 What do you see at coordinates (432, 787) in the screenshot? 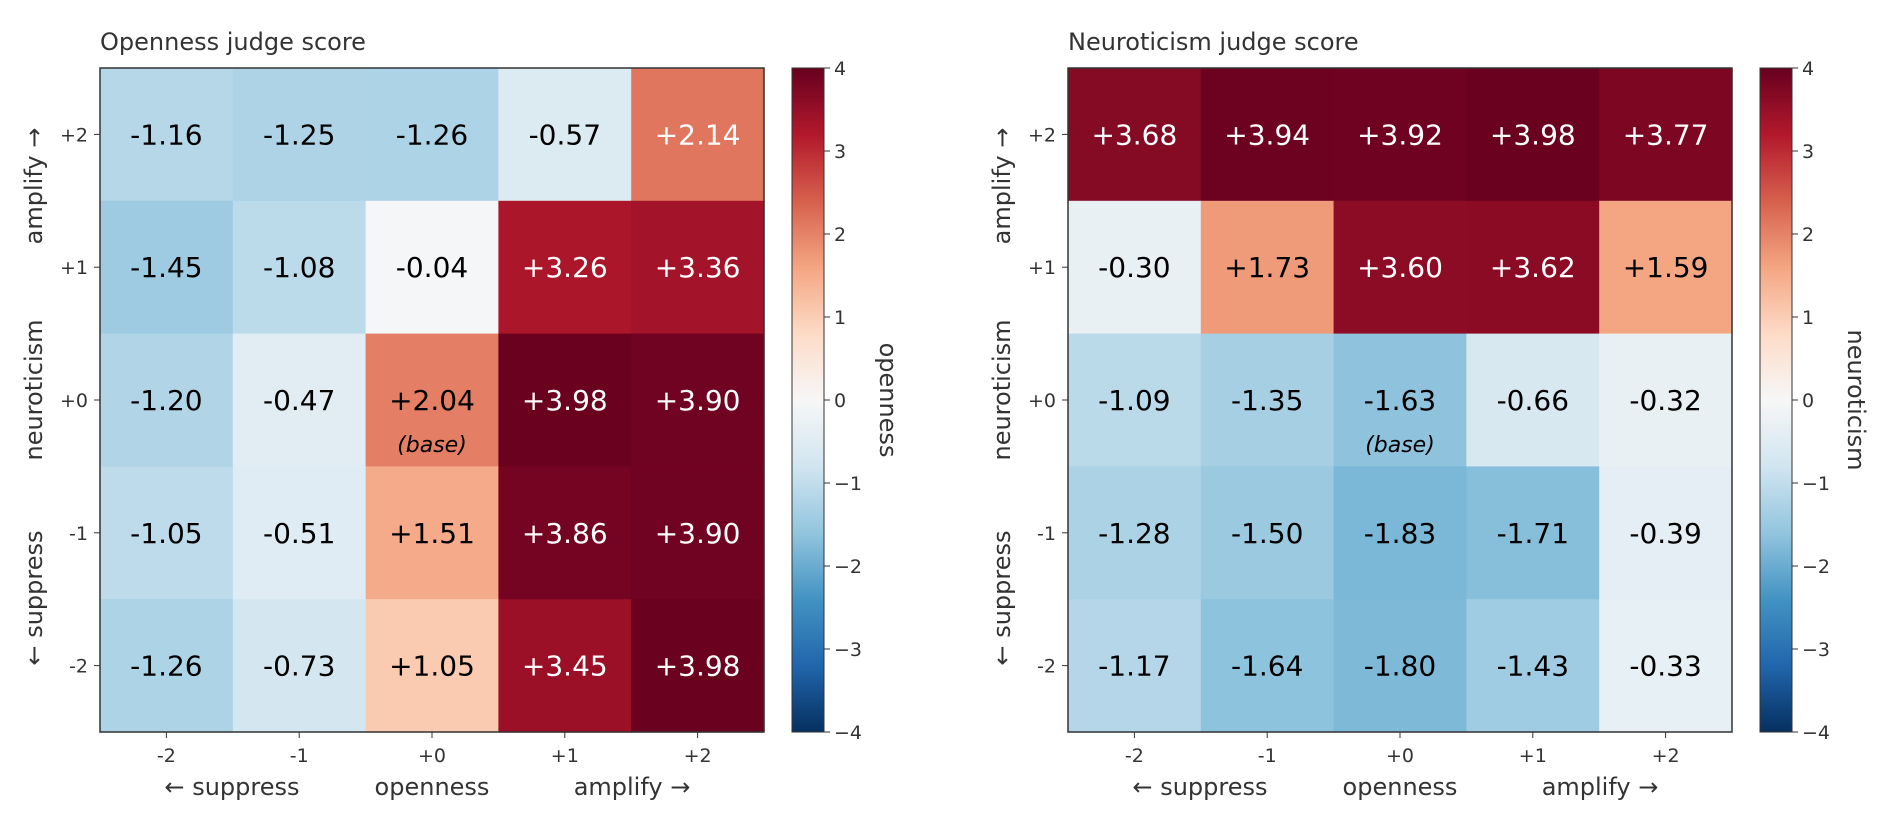
I see `x-axis-label-openness: openness` at bounding box center [432, 787].